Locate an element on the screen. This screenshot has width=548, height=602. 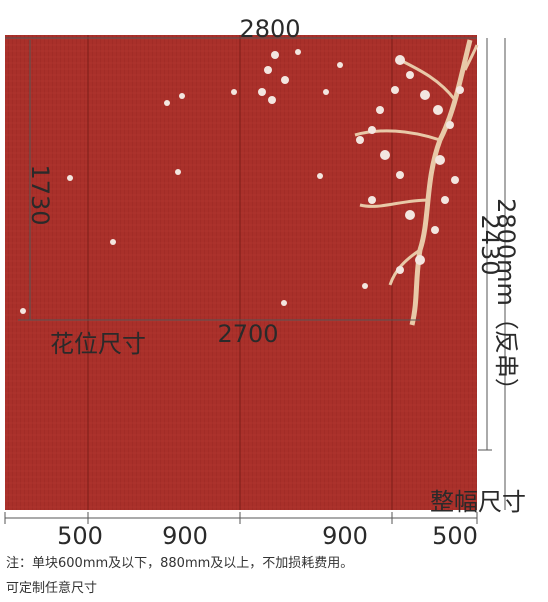
left-height: 1730 is located at coordinates (40, 194).